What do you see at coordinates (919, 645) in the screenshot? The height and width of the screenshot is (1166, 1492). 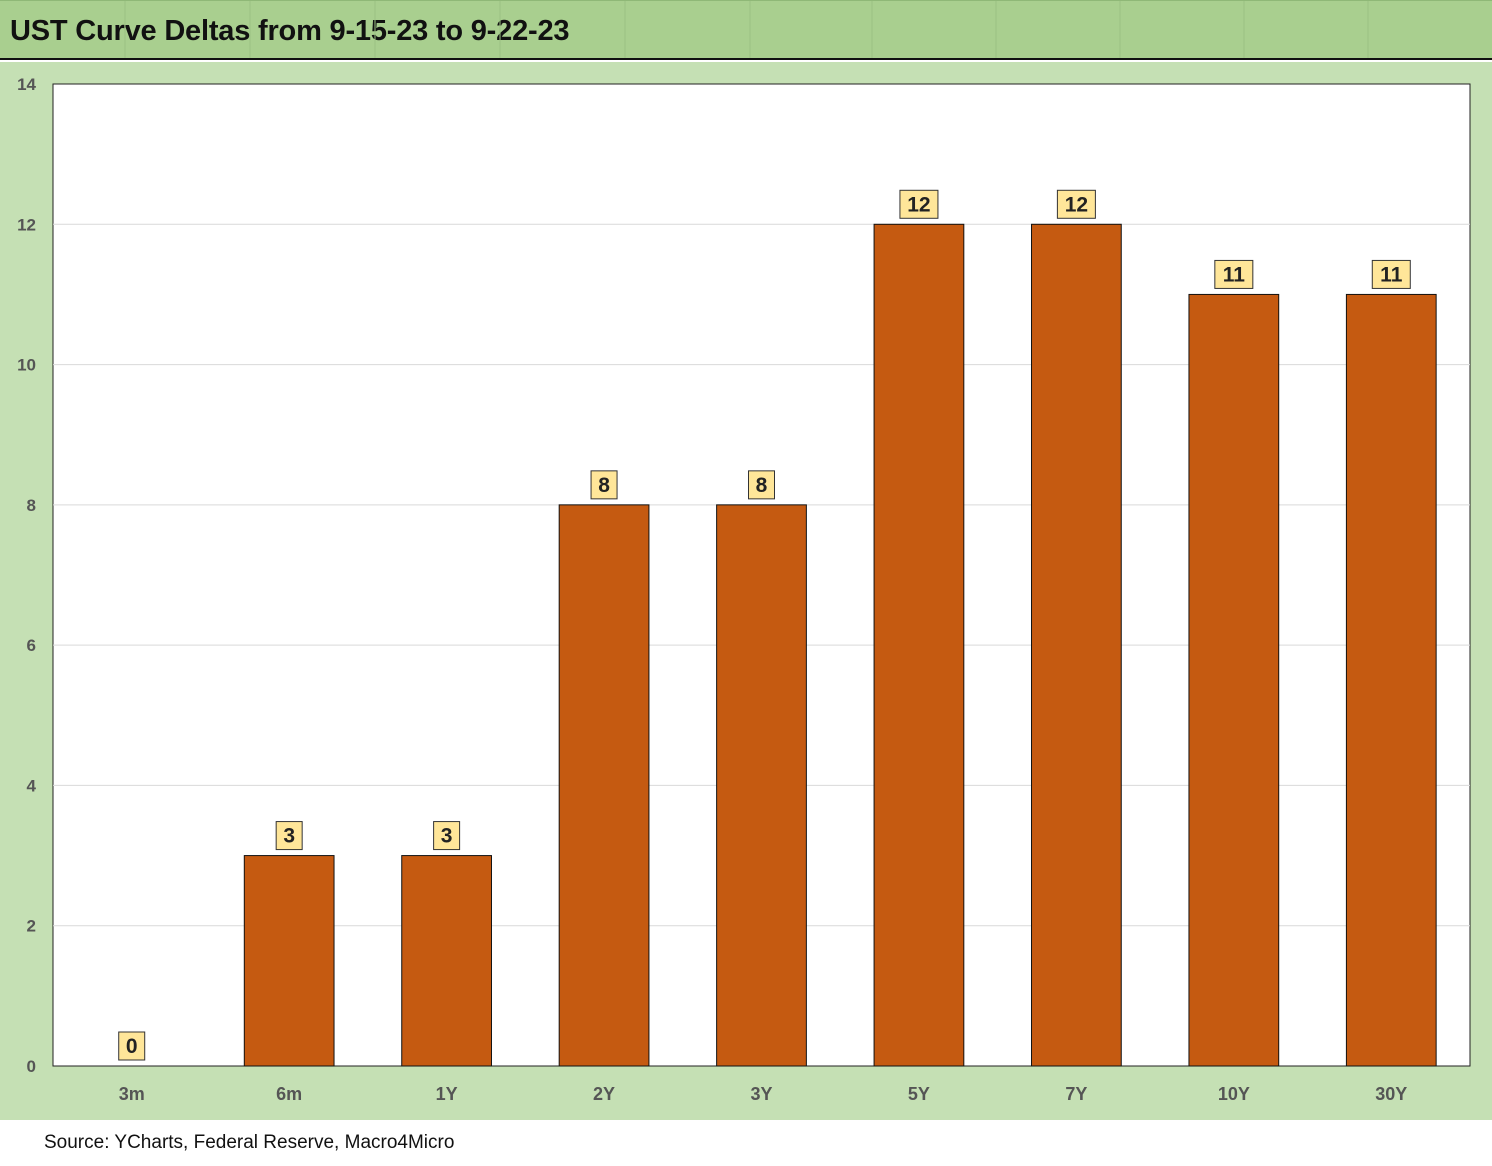 I see `bar-5Y` at bounding box center [919, 645].